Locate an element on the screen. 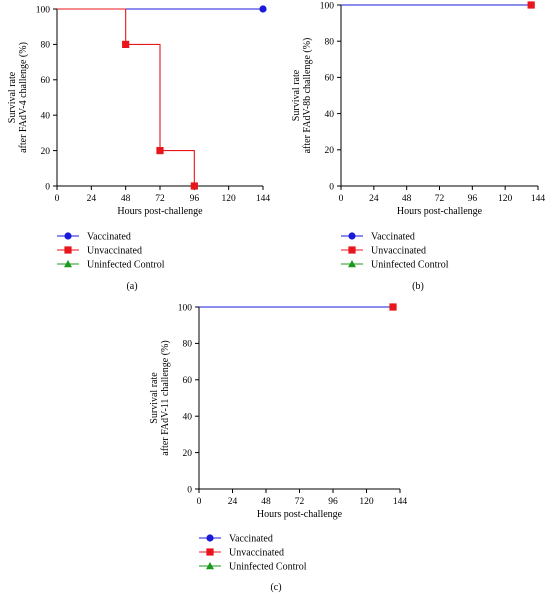 This screenshot has width=555, height=594. data-point-vaccinated is located at coordinates (263, 9).